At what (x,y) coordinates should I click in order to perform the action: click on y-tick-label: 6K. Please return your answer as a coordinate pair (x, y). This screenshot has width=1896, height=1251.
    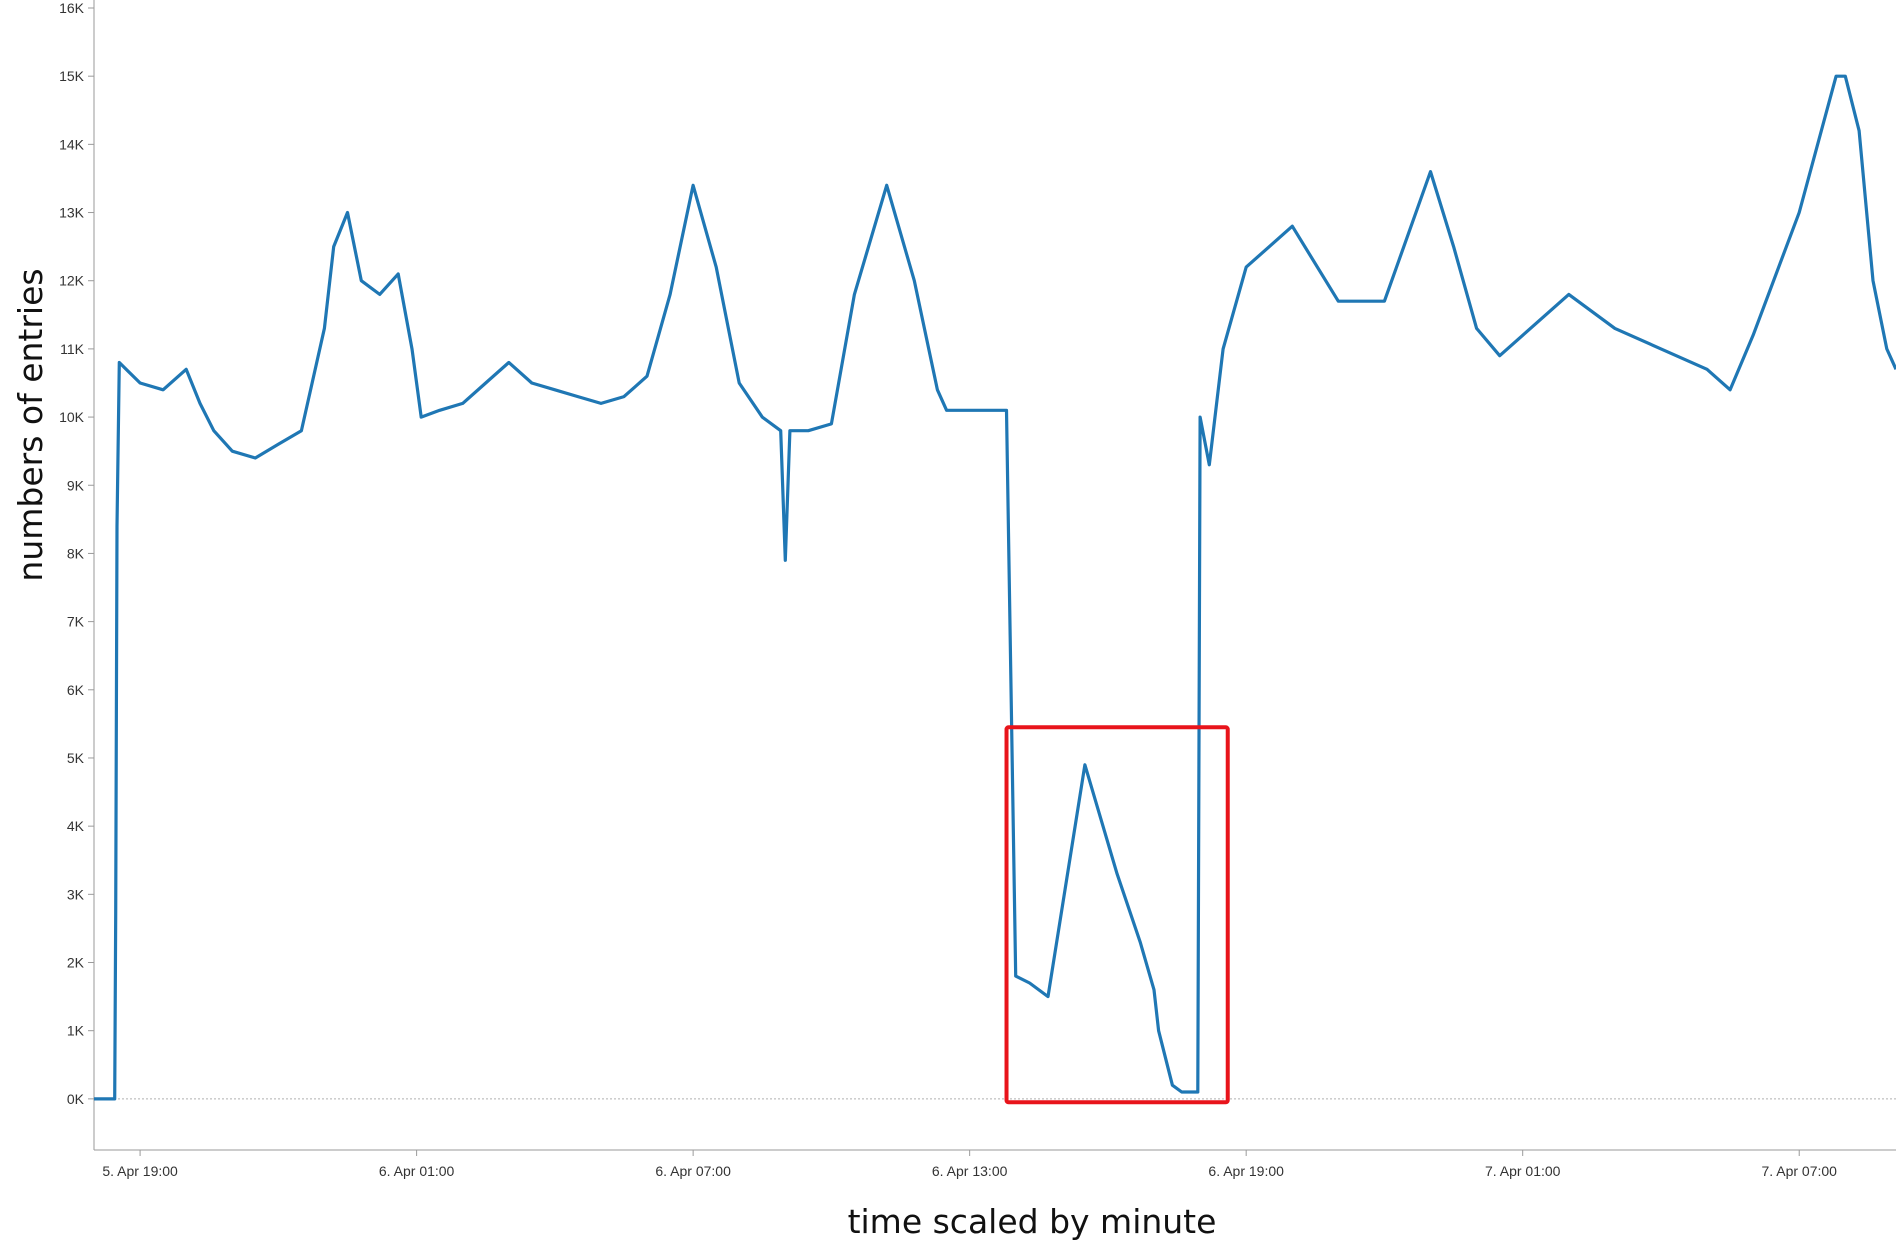
    Looking at the image, I should click on (76, 690).